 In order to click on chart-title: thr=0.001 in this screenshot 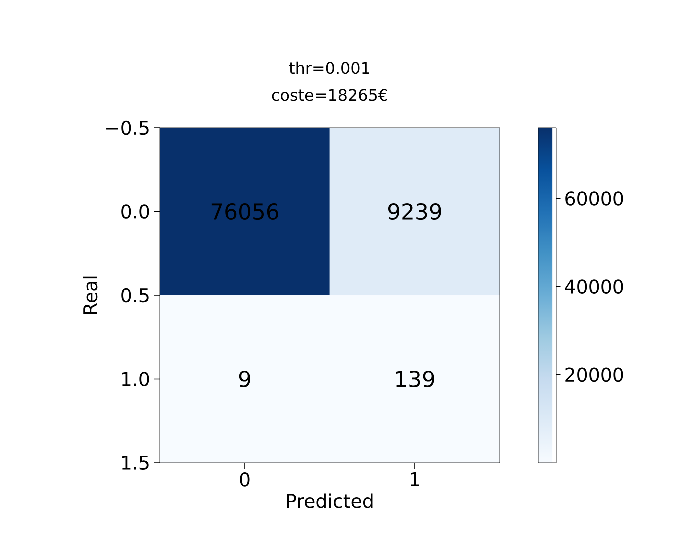, I will do `click(329, 68)`.